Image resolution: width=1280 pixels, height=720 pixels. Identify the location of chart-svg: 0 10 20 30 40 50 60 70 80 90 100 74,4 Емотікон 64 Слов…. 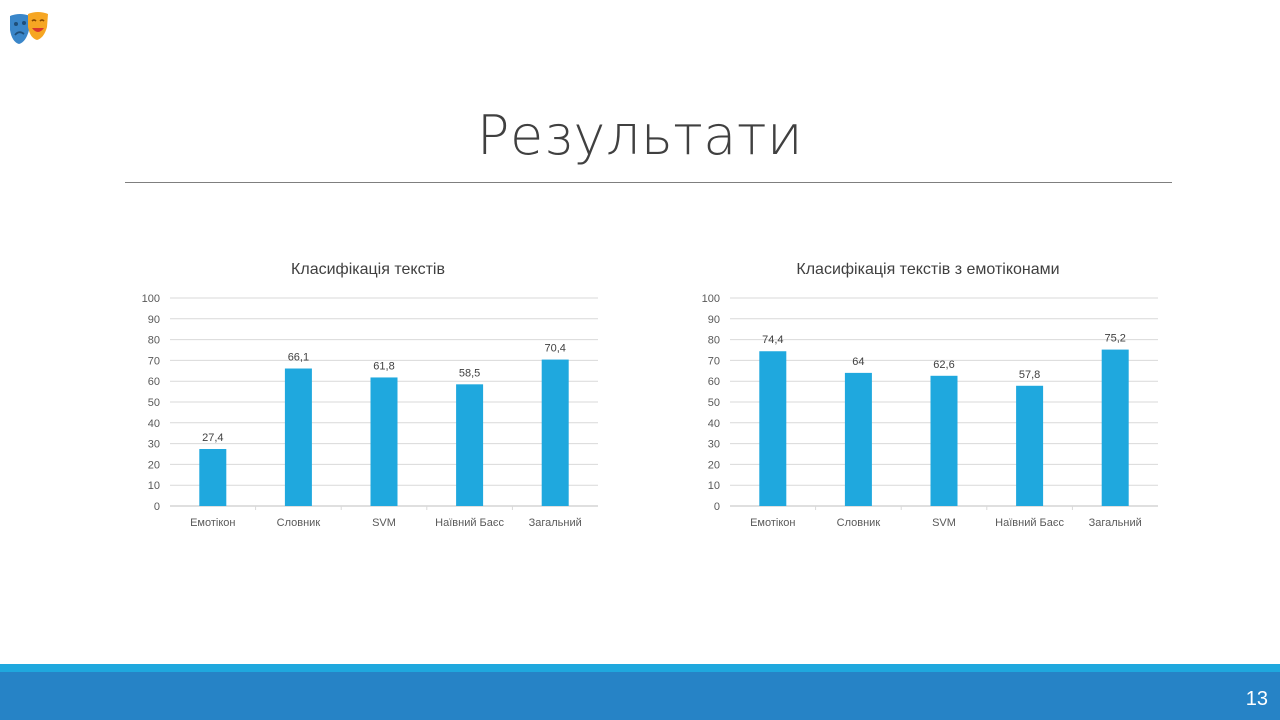
(930, 411).